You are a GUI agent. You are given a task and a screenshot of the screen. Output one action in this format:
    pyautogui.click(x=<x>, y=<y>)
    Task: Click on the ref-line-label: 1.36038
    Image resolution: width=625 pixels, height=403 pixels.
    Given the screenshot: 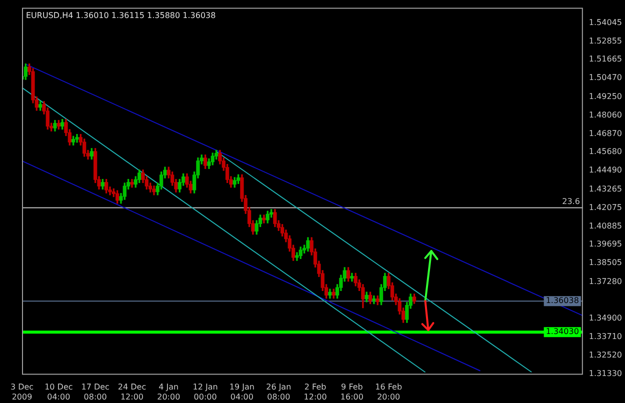 What is the action you would take?
    pyautogui.click(x=562, y=301)
    